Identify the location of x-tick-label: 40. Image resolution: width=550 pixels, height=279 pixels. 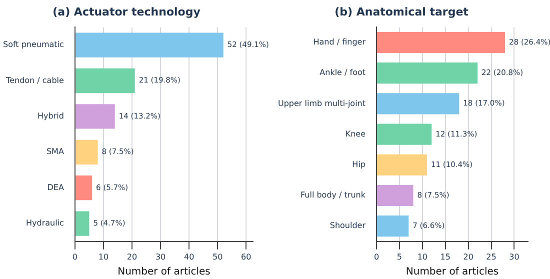
(189, 257).